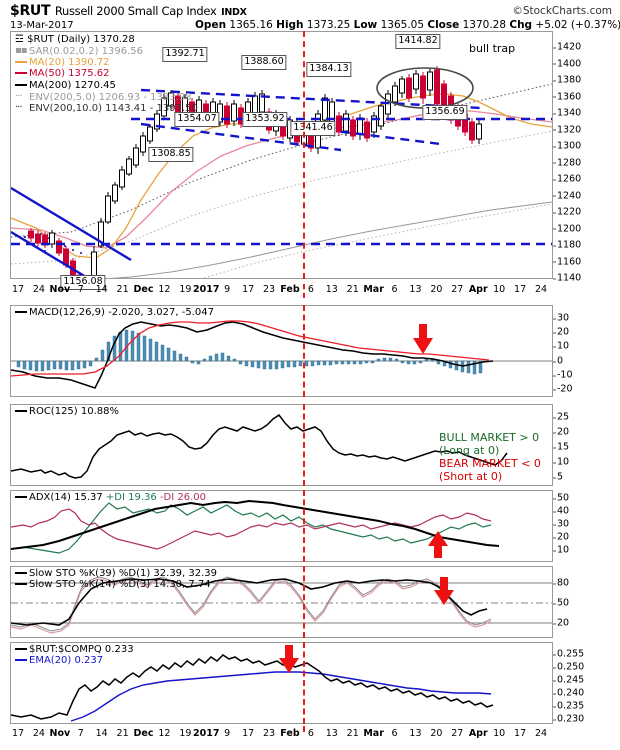 This screenshot has width=620, height=750. What do you see at coordinates (567, 261) in the screenshot?
I see `y-tick: 1160` at bounding box center [567, 261].